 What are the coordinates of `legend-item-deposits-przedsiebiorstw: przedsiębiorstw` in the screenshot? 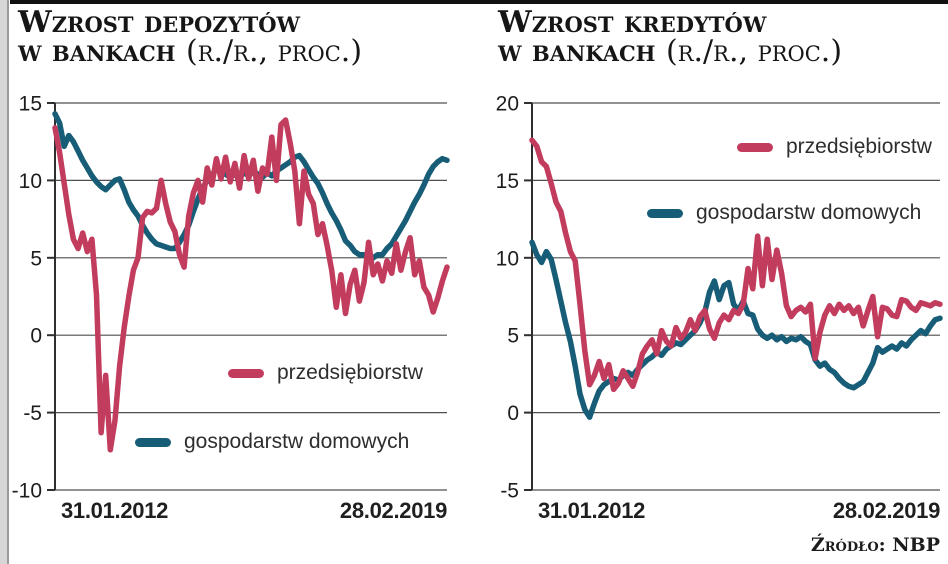 It's located at (325, 373).